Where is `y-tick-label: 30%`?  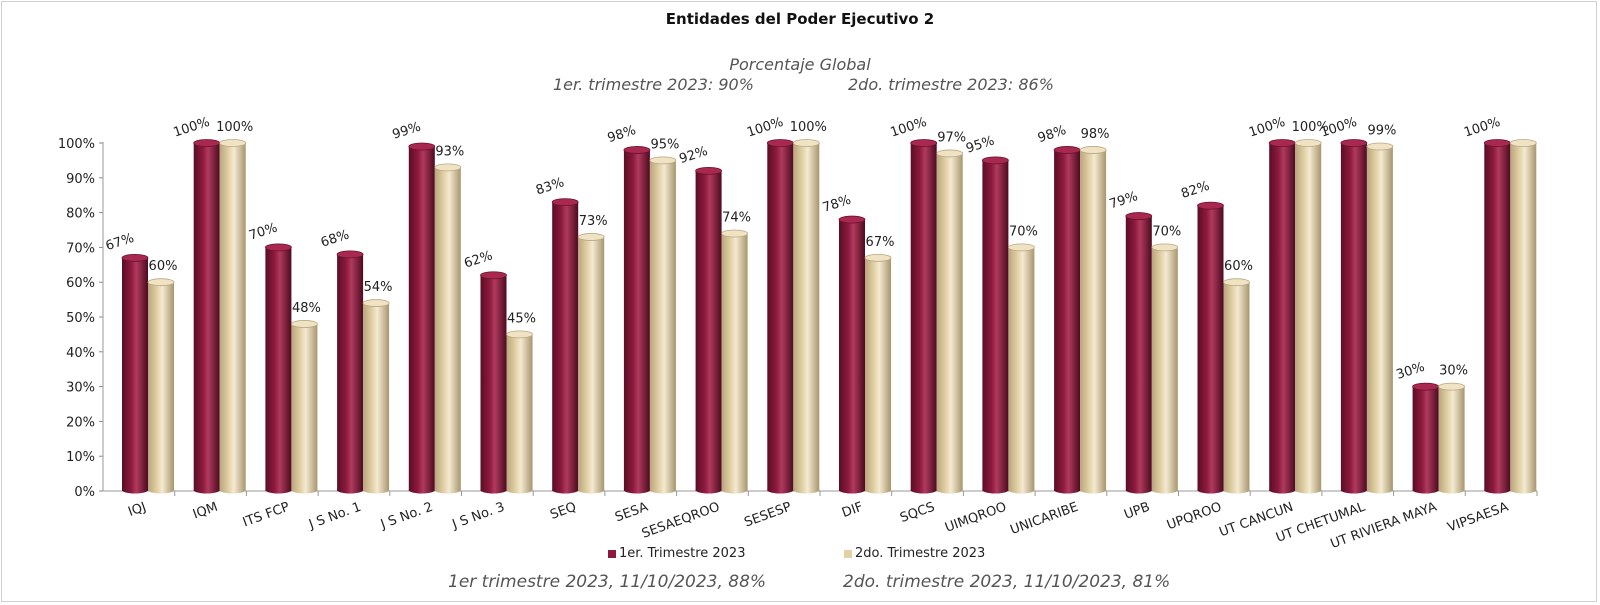
y-tick-label: 30% is located at coordinates (80, 388).